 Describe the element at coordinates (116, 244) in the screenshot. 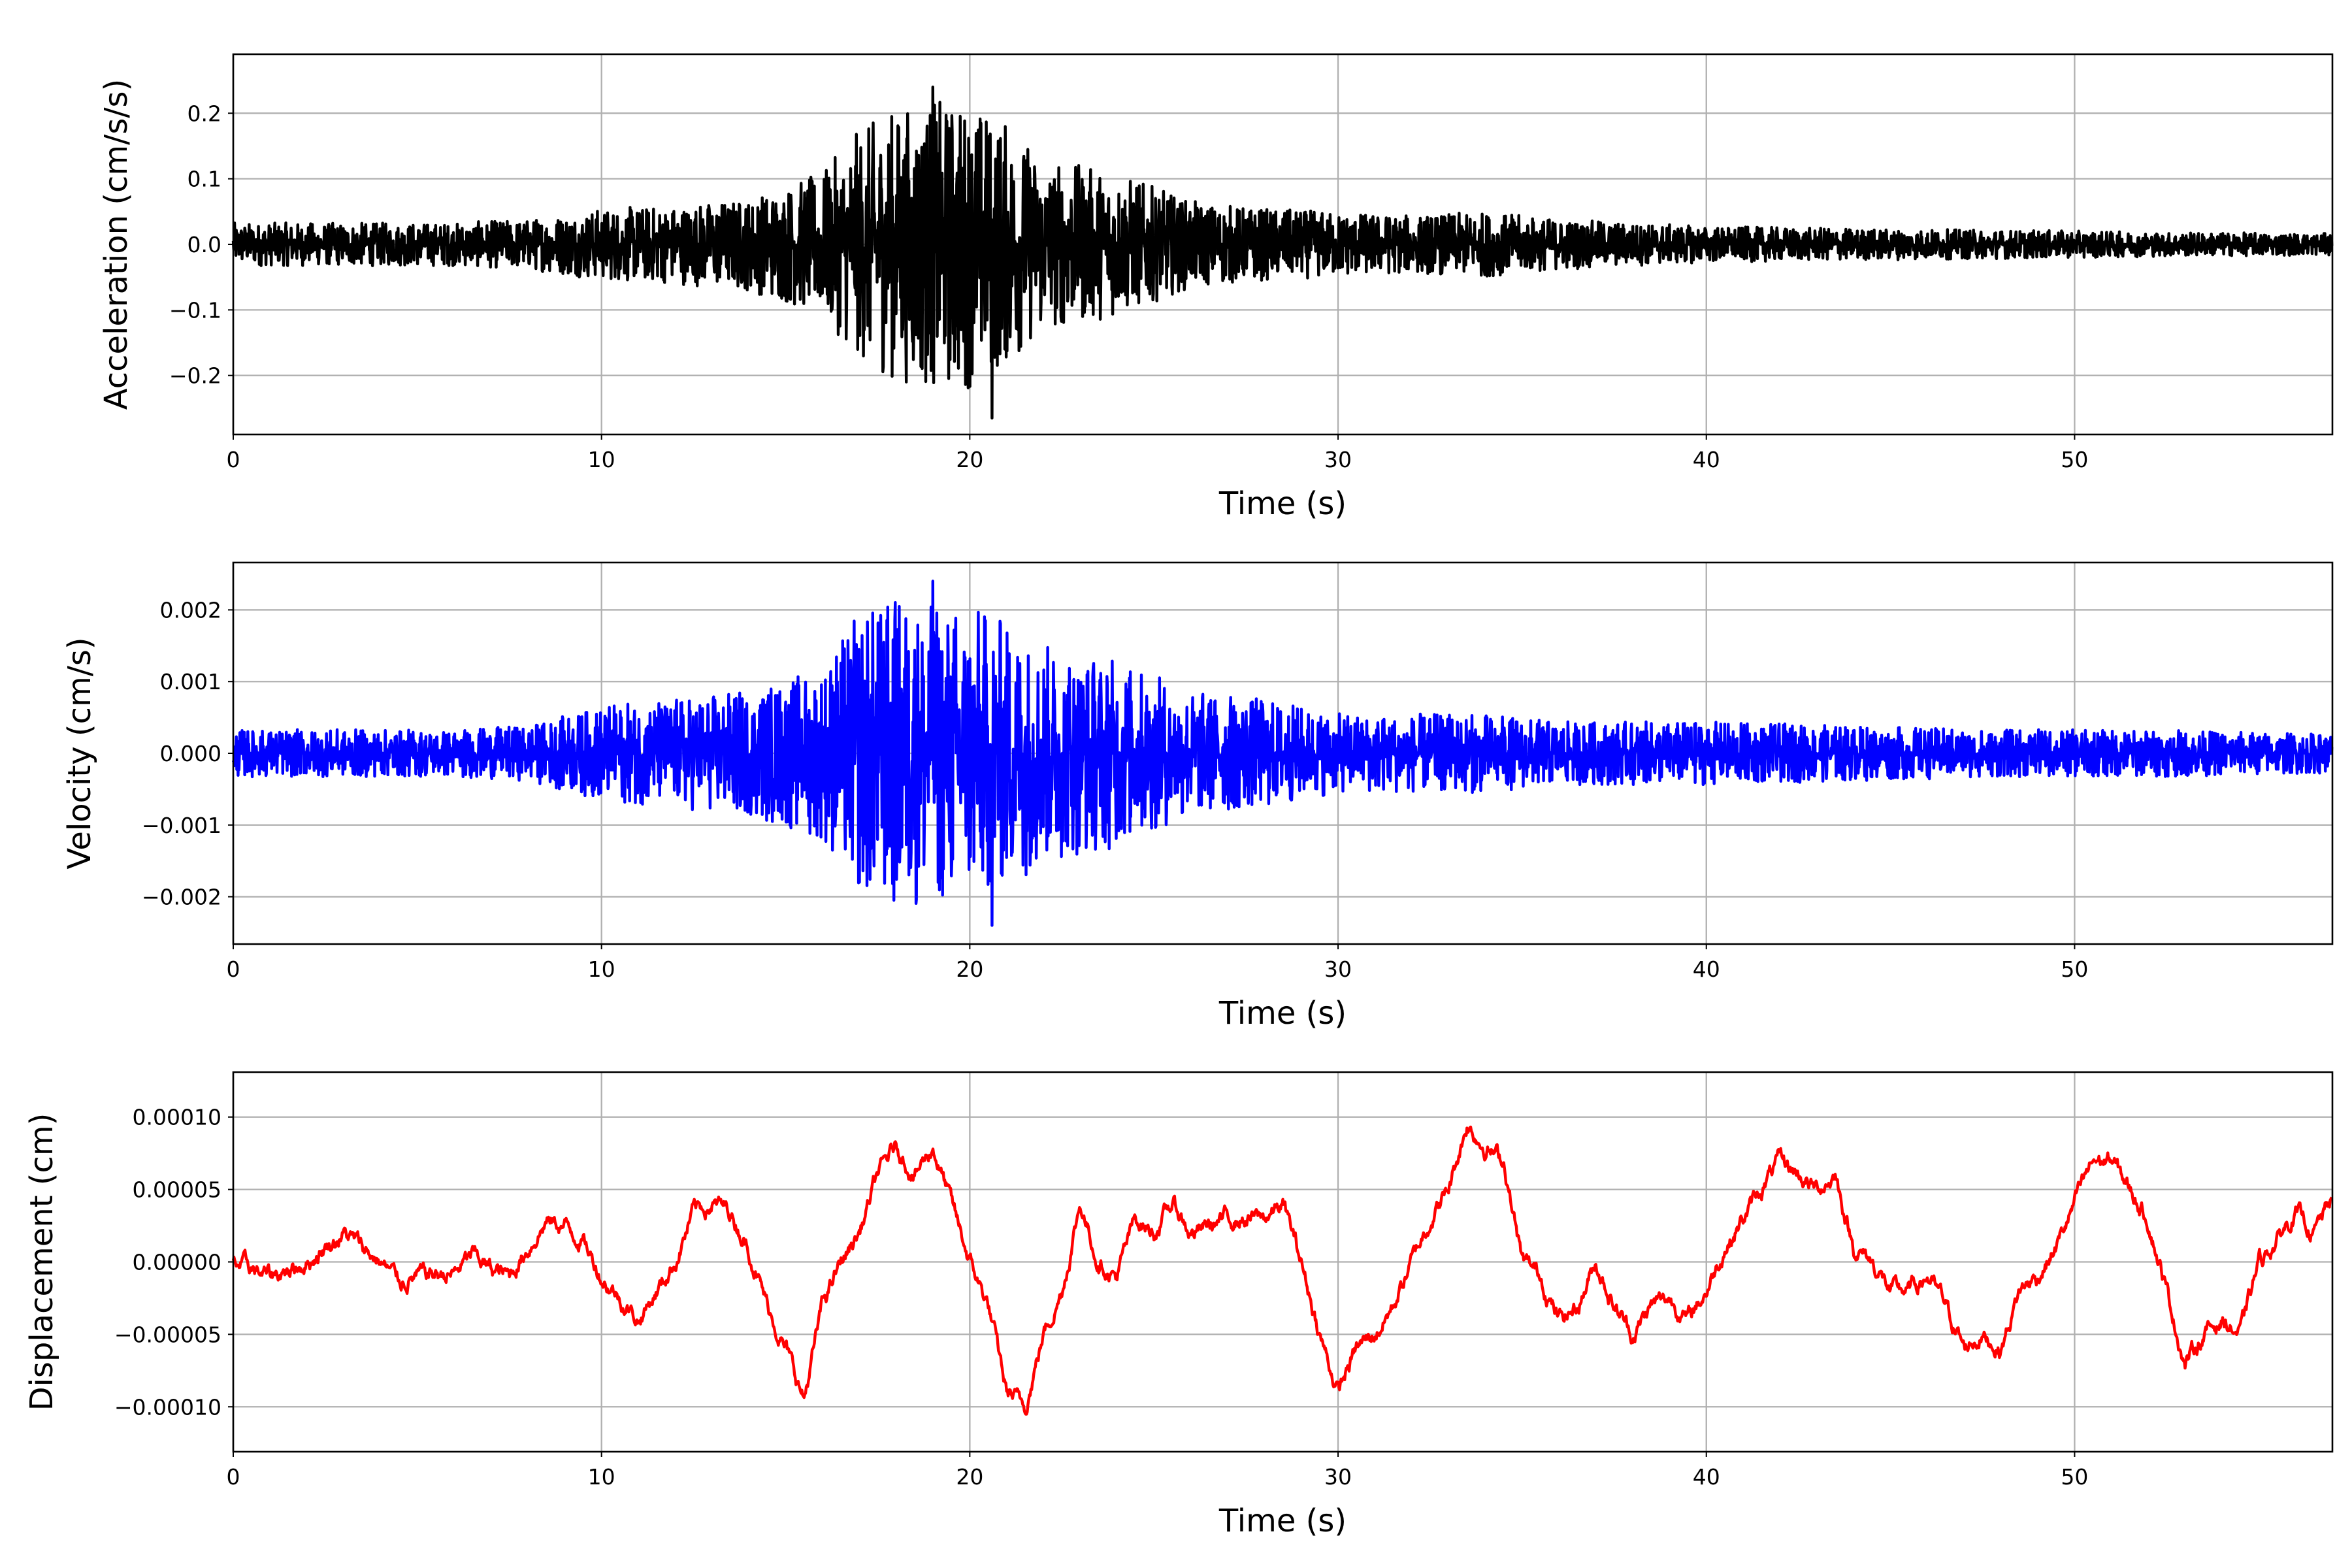

I see `y-axis-label: Acceleration (cm/s/s)` at that location.